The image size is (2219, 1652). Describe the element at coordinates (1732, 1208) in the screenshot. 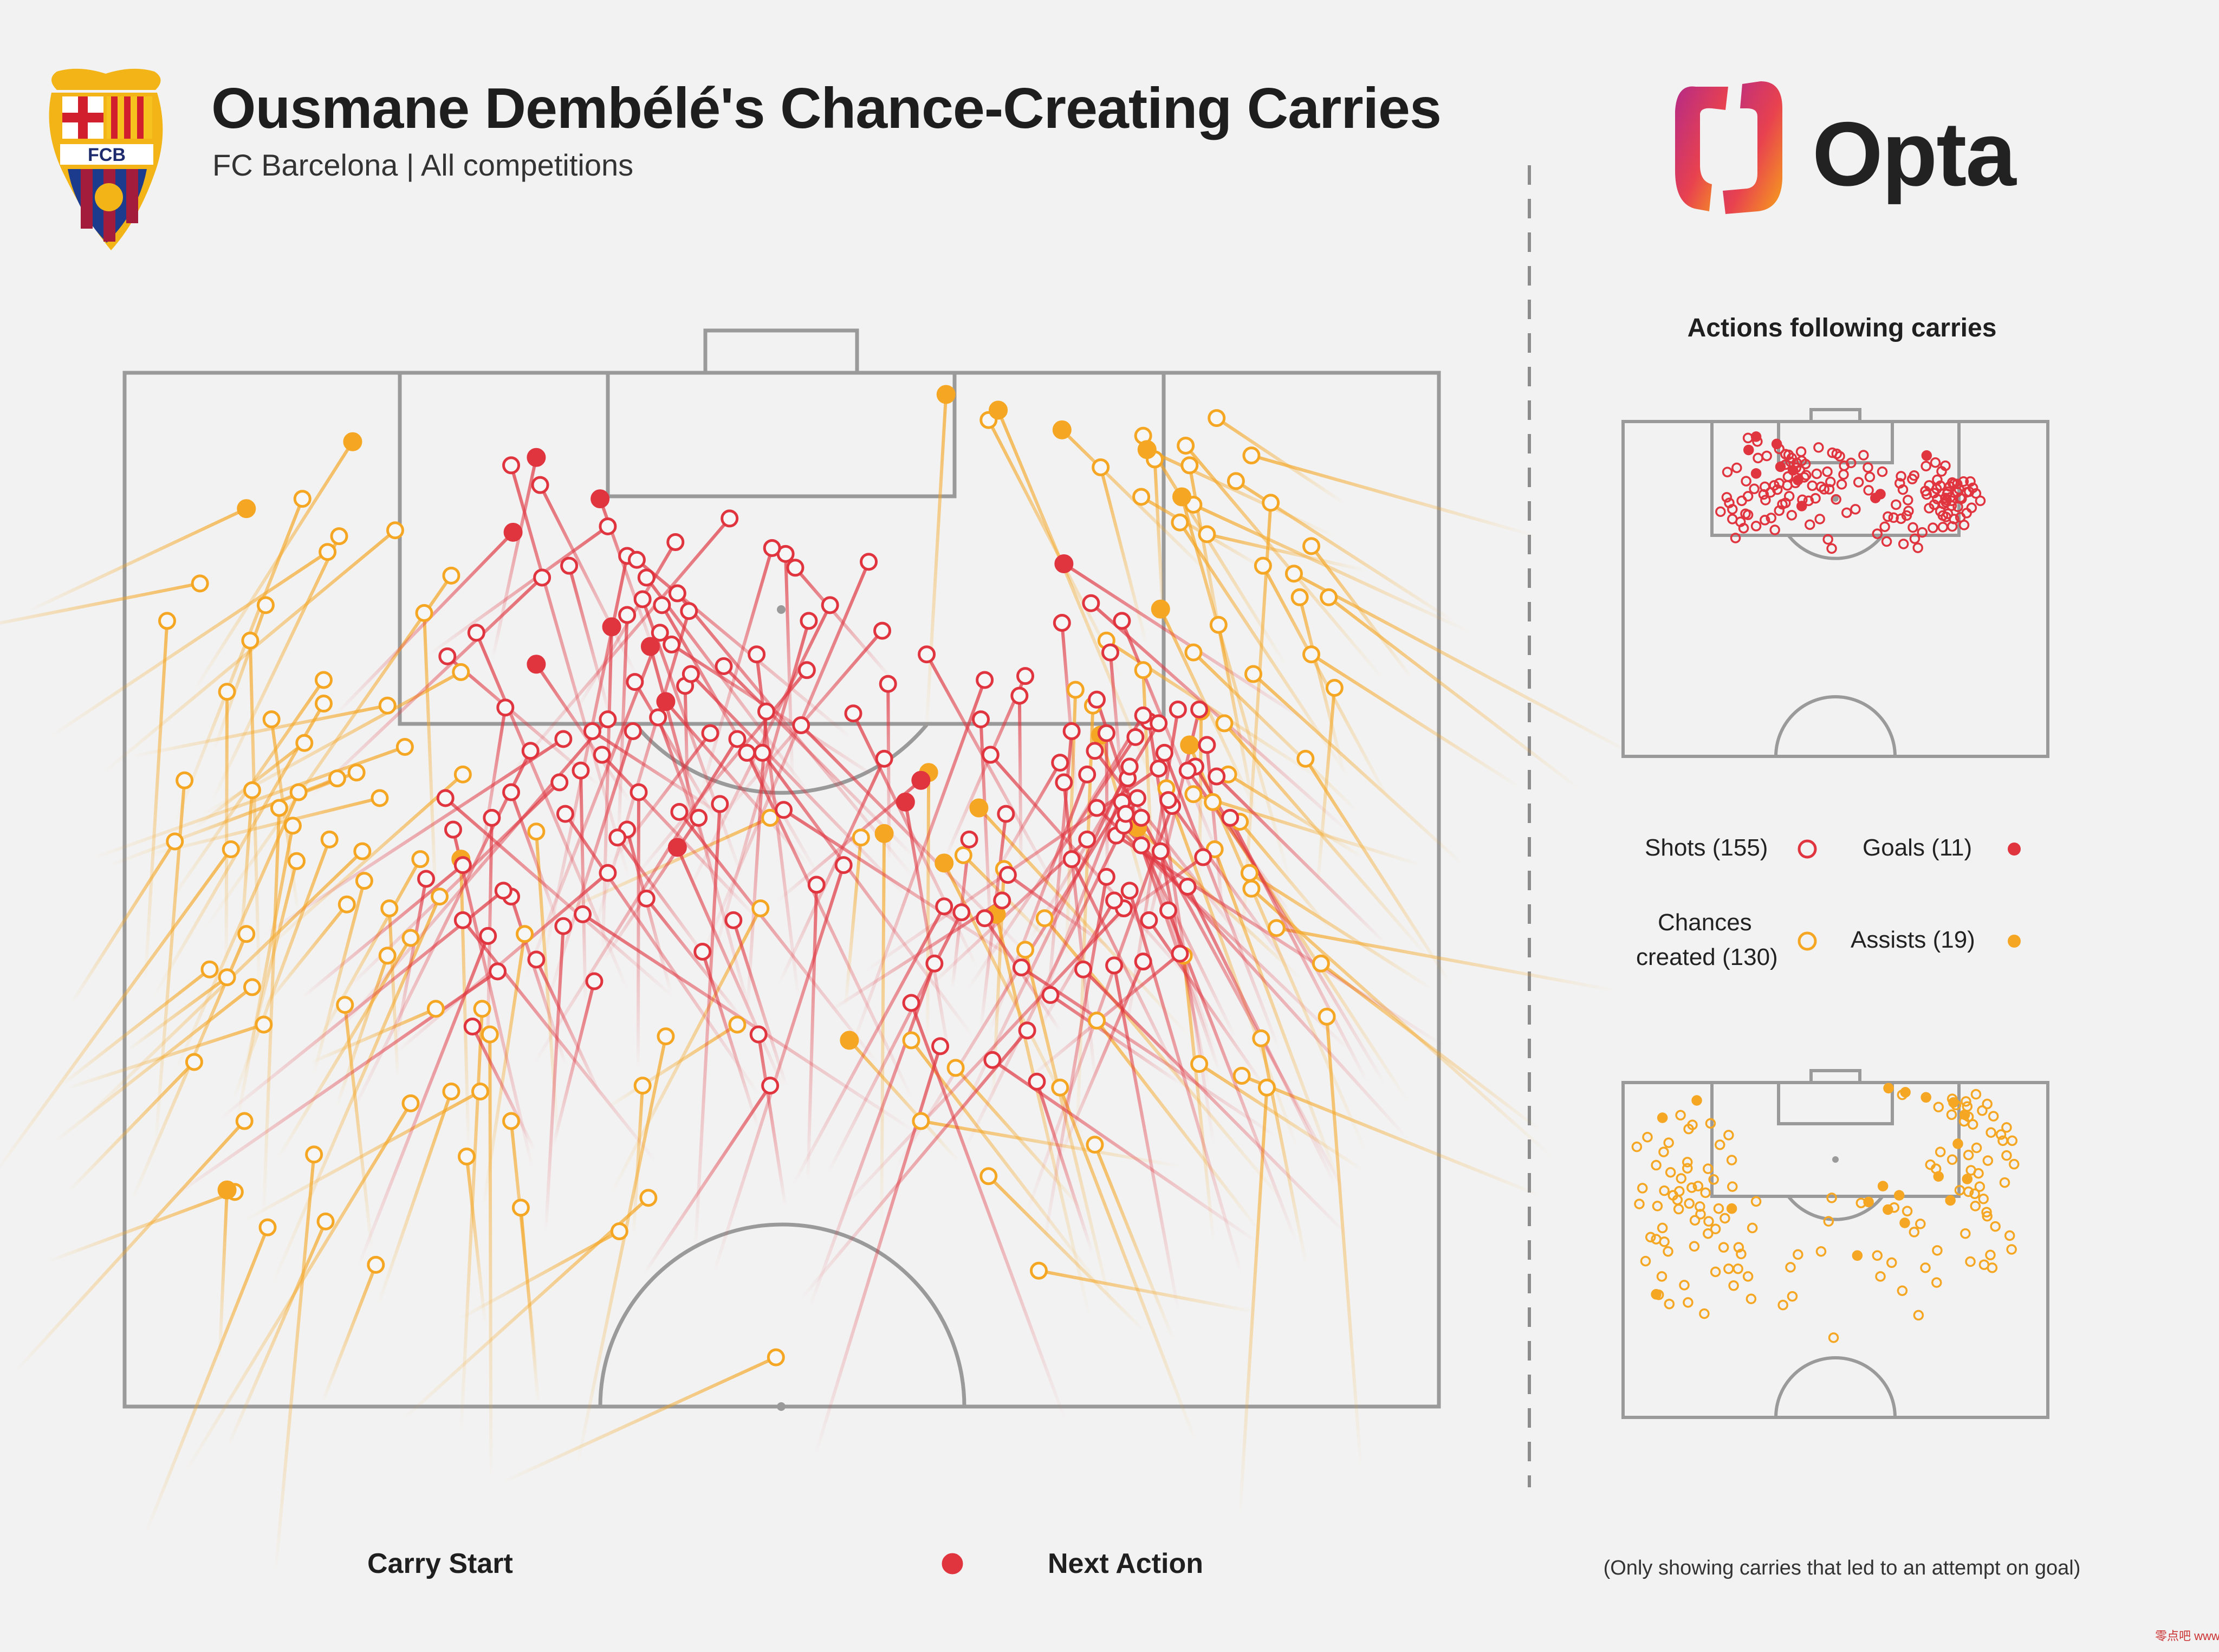

I see `mini-assist-marker` at that location.